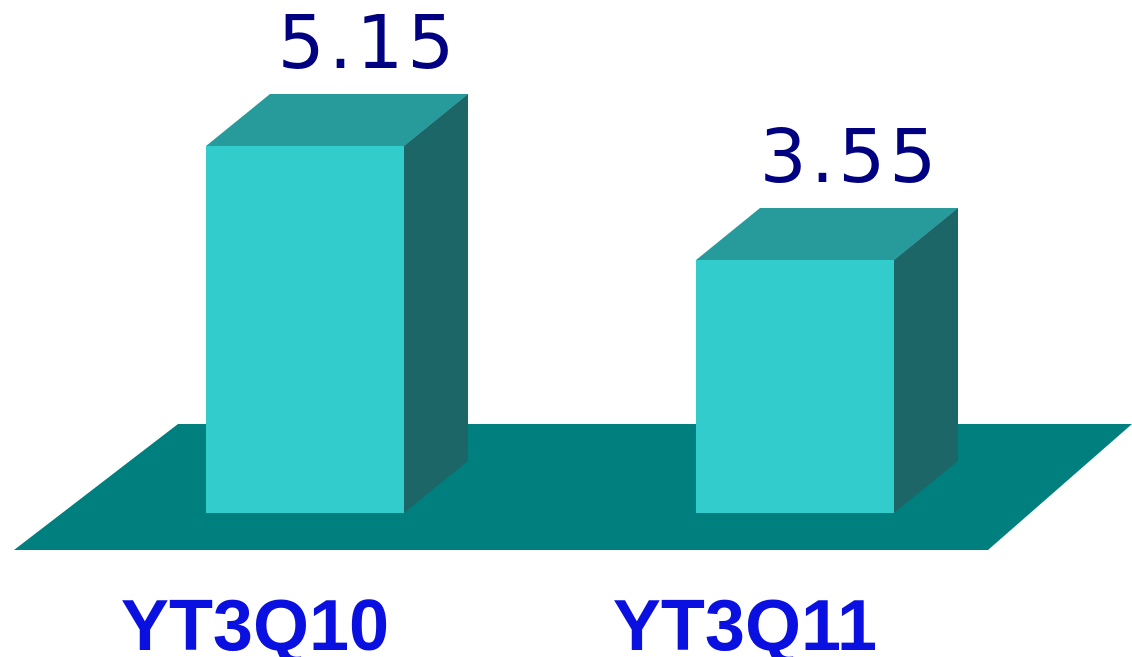  I want to click on value-label: 5.15, so click(368, 43).